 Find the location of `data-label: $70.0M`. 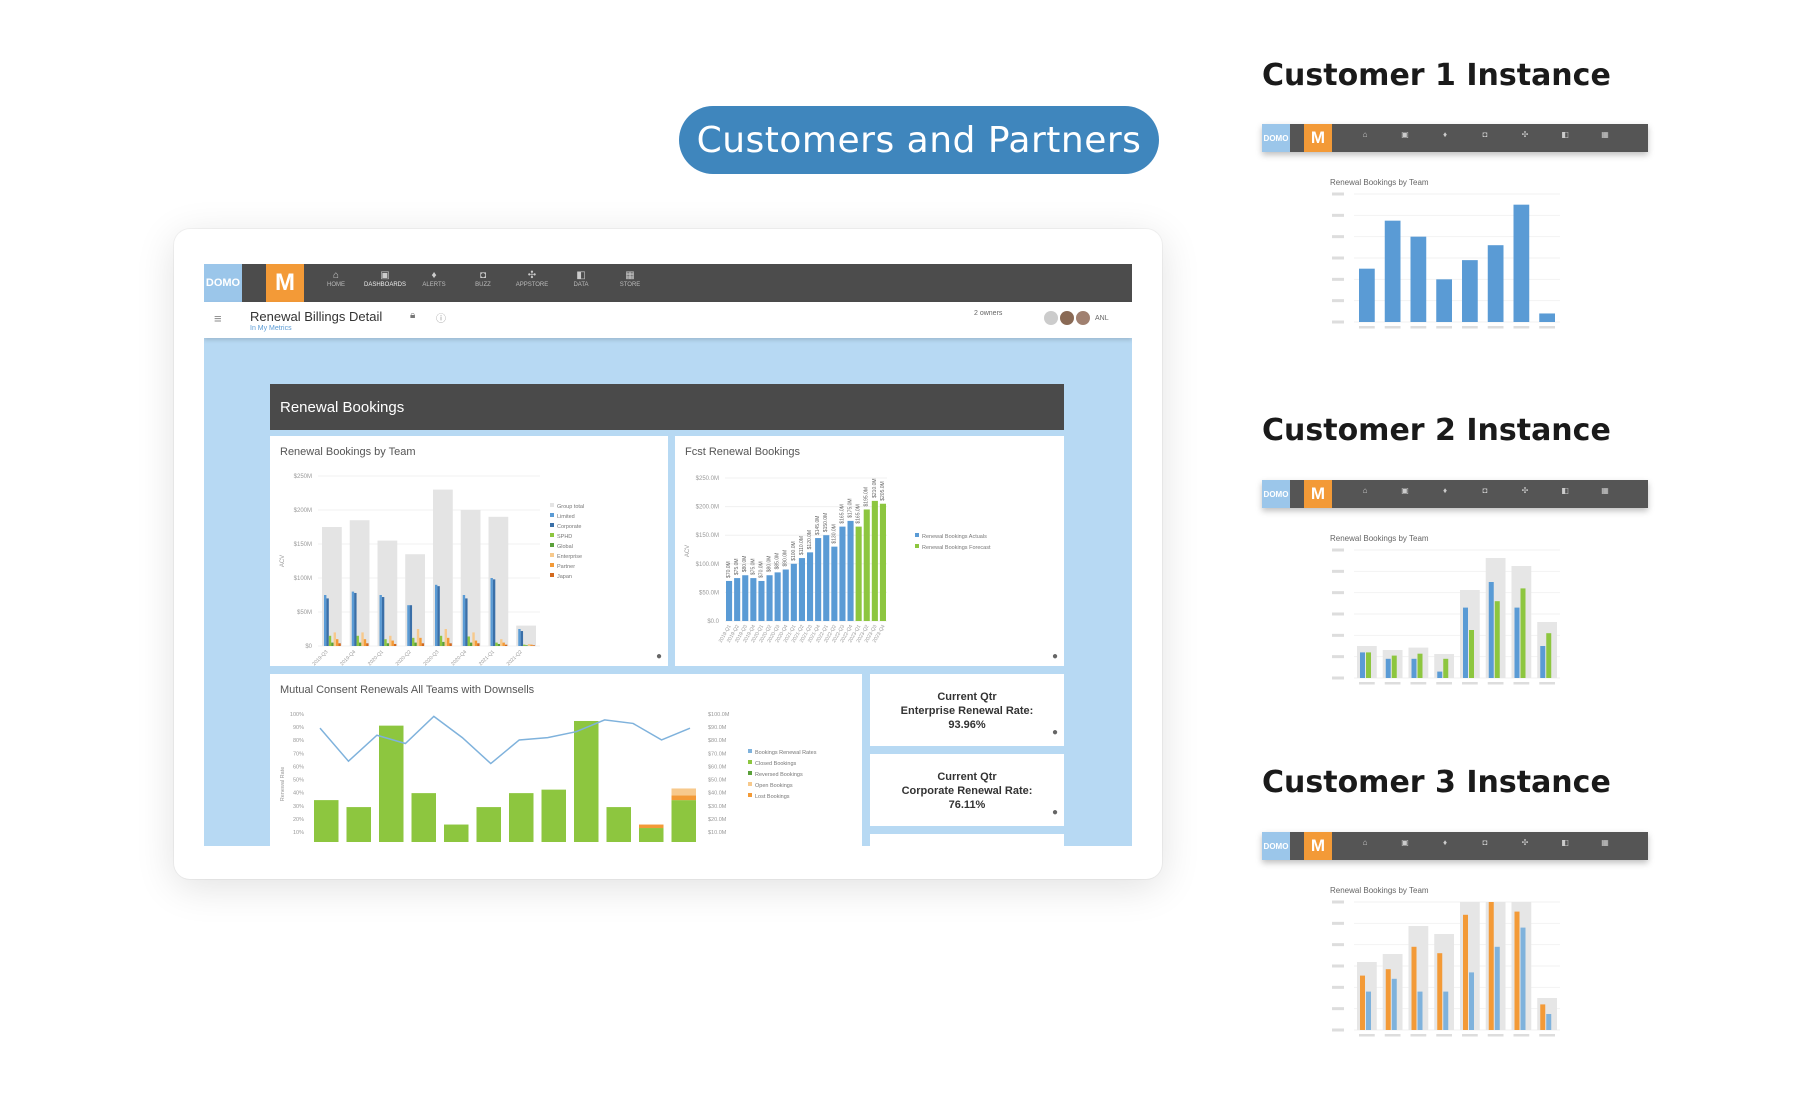

data-label: $70.0M is located at coordinates (761, 569).